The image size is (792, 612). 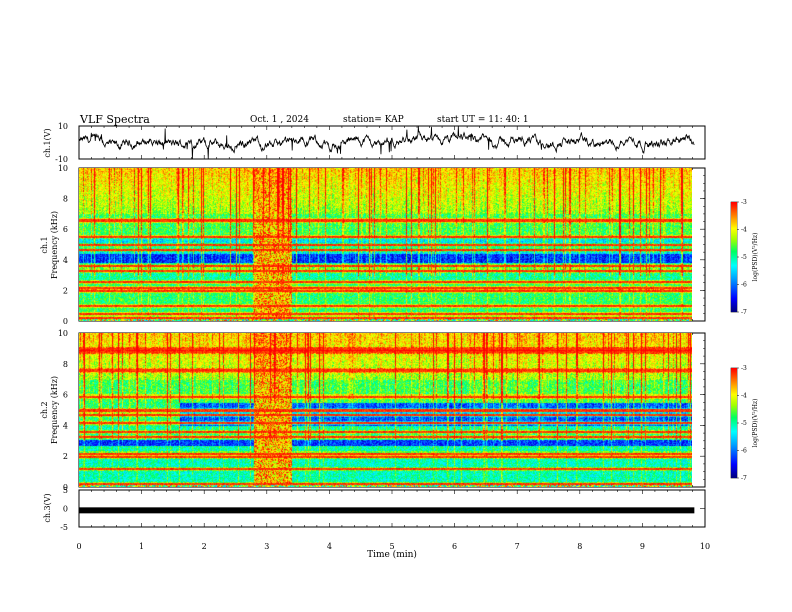 I want to click on y-tick-label: -5, so click(x=64, y=527).